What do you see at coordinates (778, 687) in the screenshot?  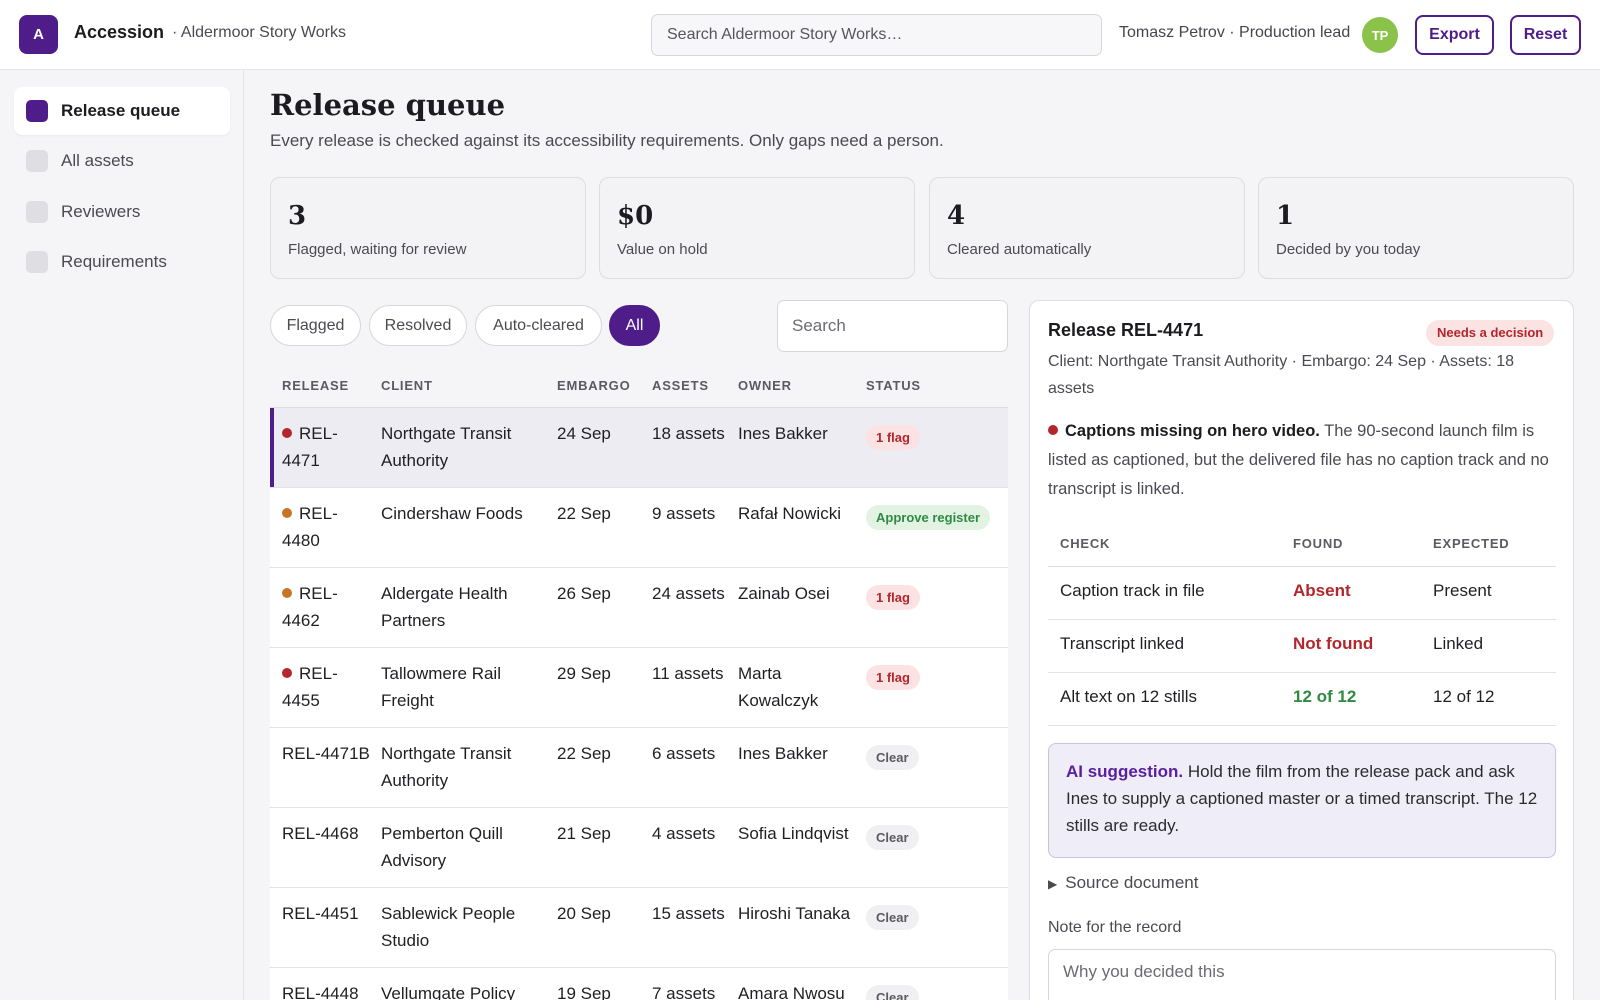 I see `owner-name: Marta Kowalczyk` at bounding box center [778, 687].